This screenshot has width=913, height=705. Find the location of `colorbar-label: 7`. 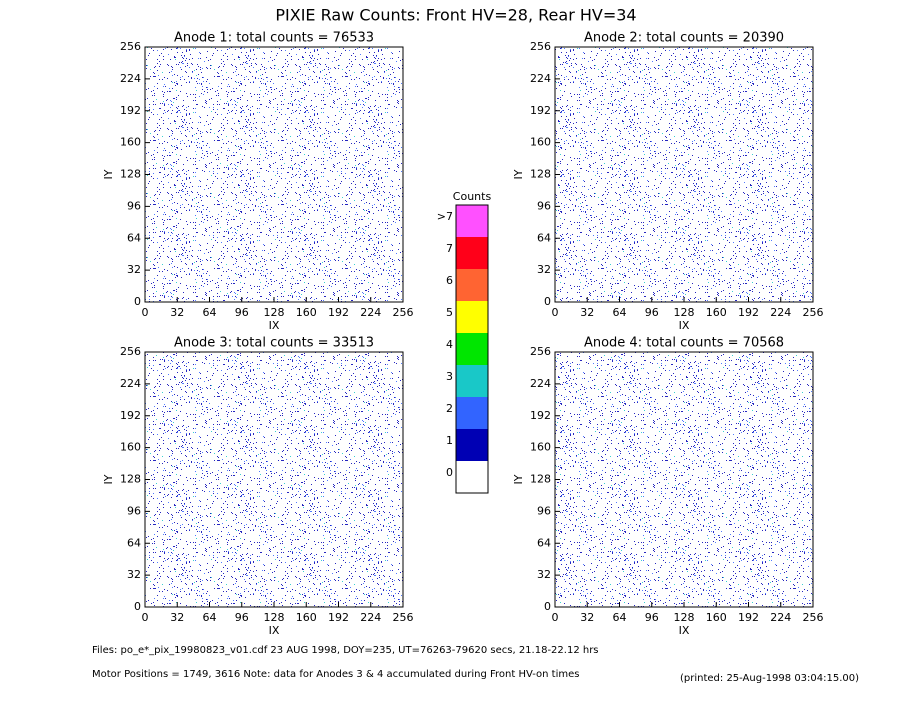

colorbar-label: 7 is located at coordinates (449, 248).